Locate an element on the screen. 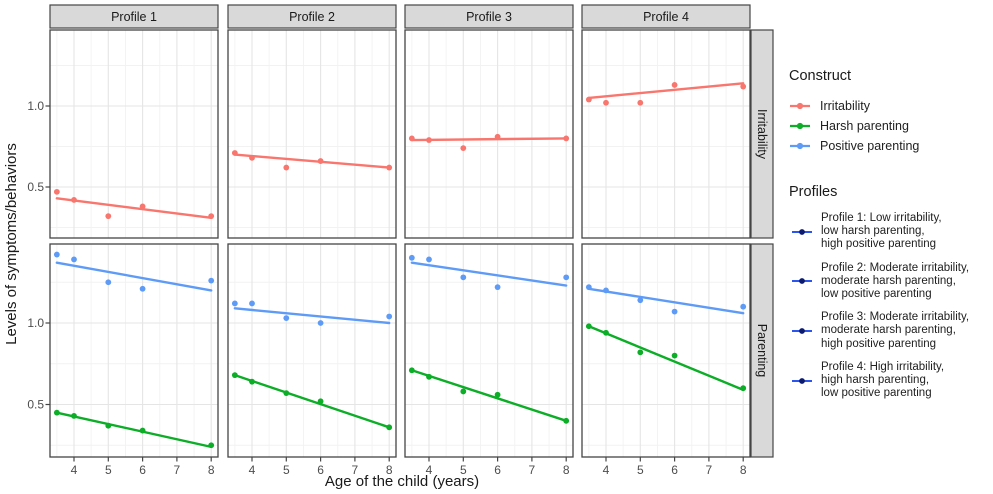 The width and height of the screenshot is (993, 494). chart-legend: Construct Irritability Harsh parenting is located at coordinates (891, 238).